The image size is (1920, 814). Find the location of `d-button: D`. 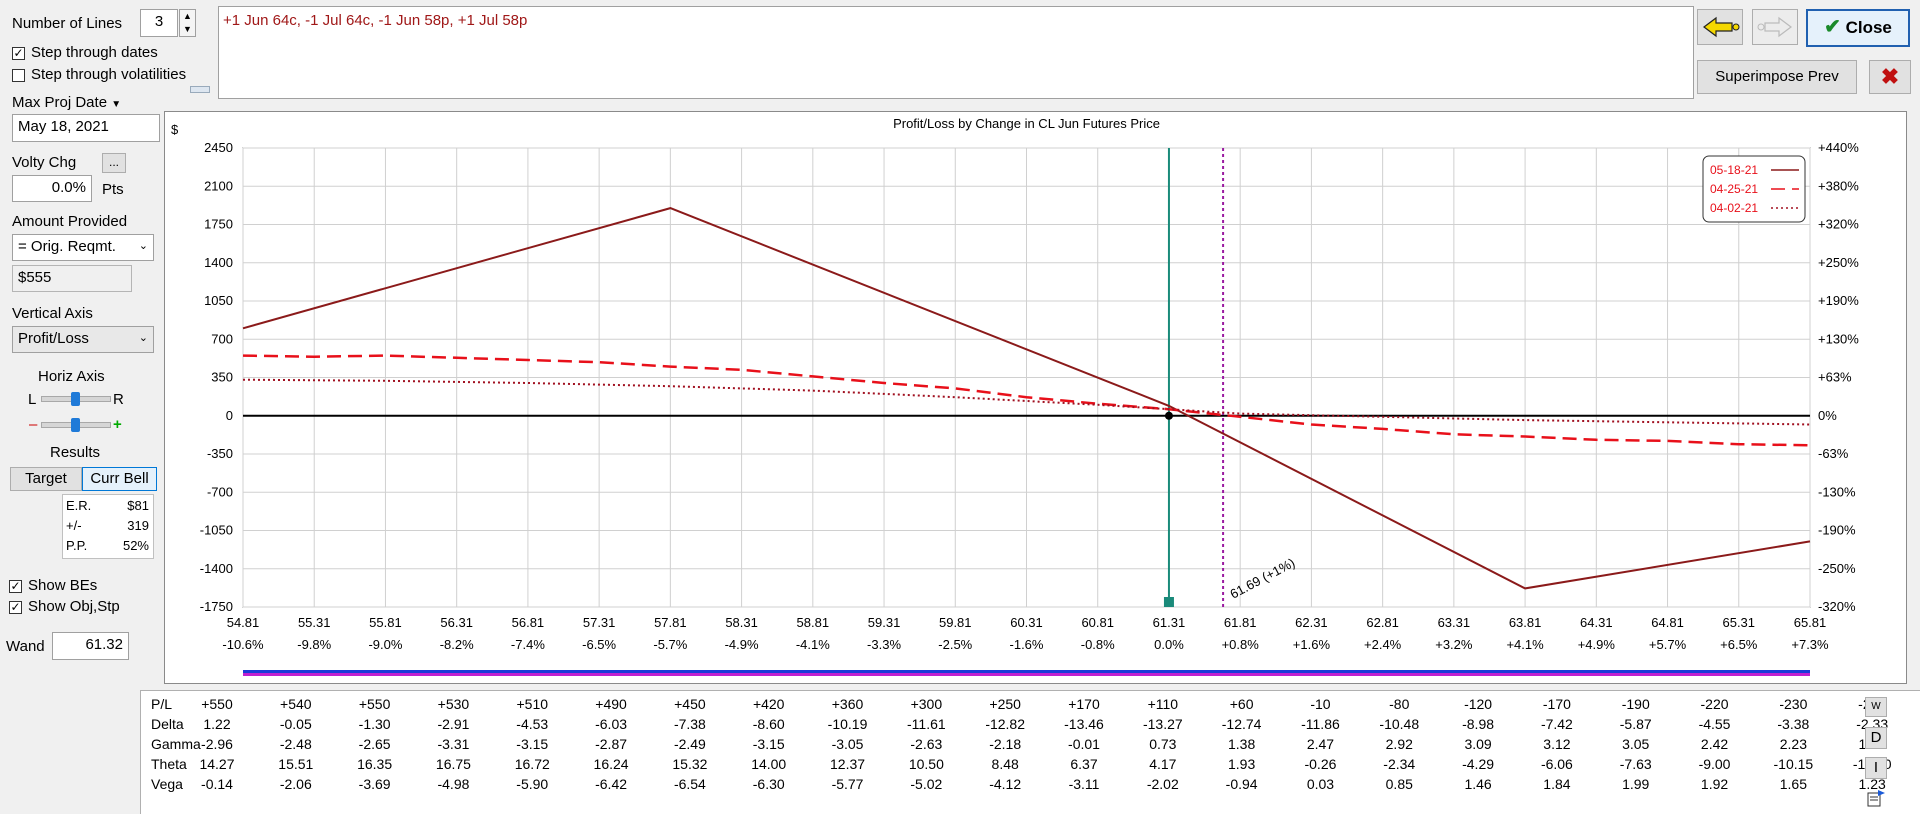

d-button: D is located at coordinates (1876, 738).